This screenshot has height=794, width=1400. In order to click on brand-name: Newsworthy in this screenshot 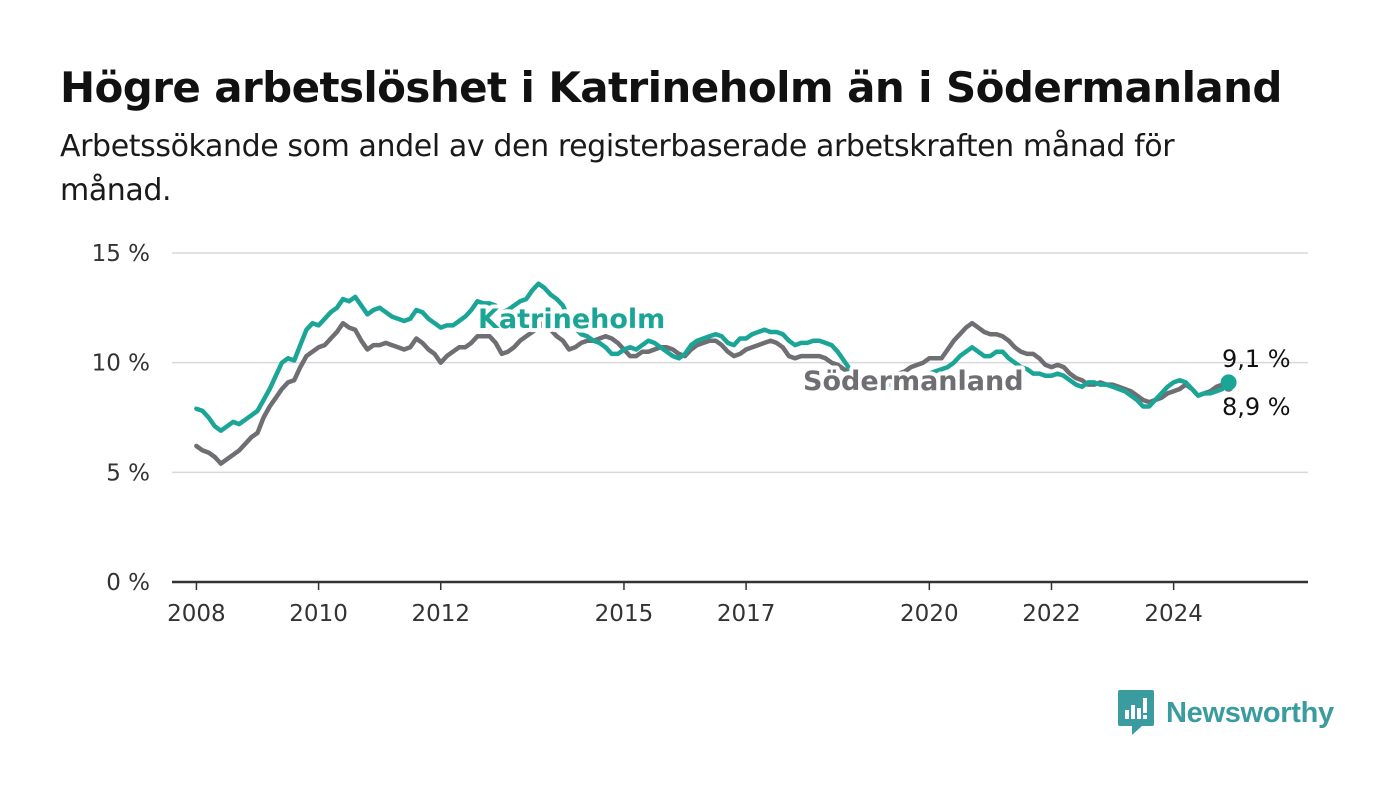, I will do `click(1250, 712)`.